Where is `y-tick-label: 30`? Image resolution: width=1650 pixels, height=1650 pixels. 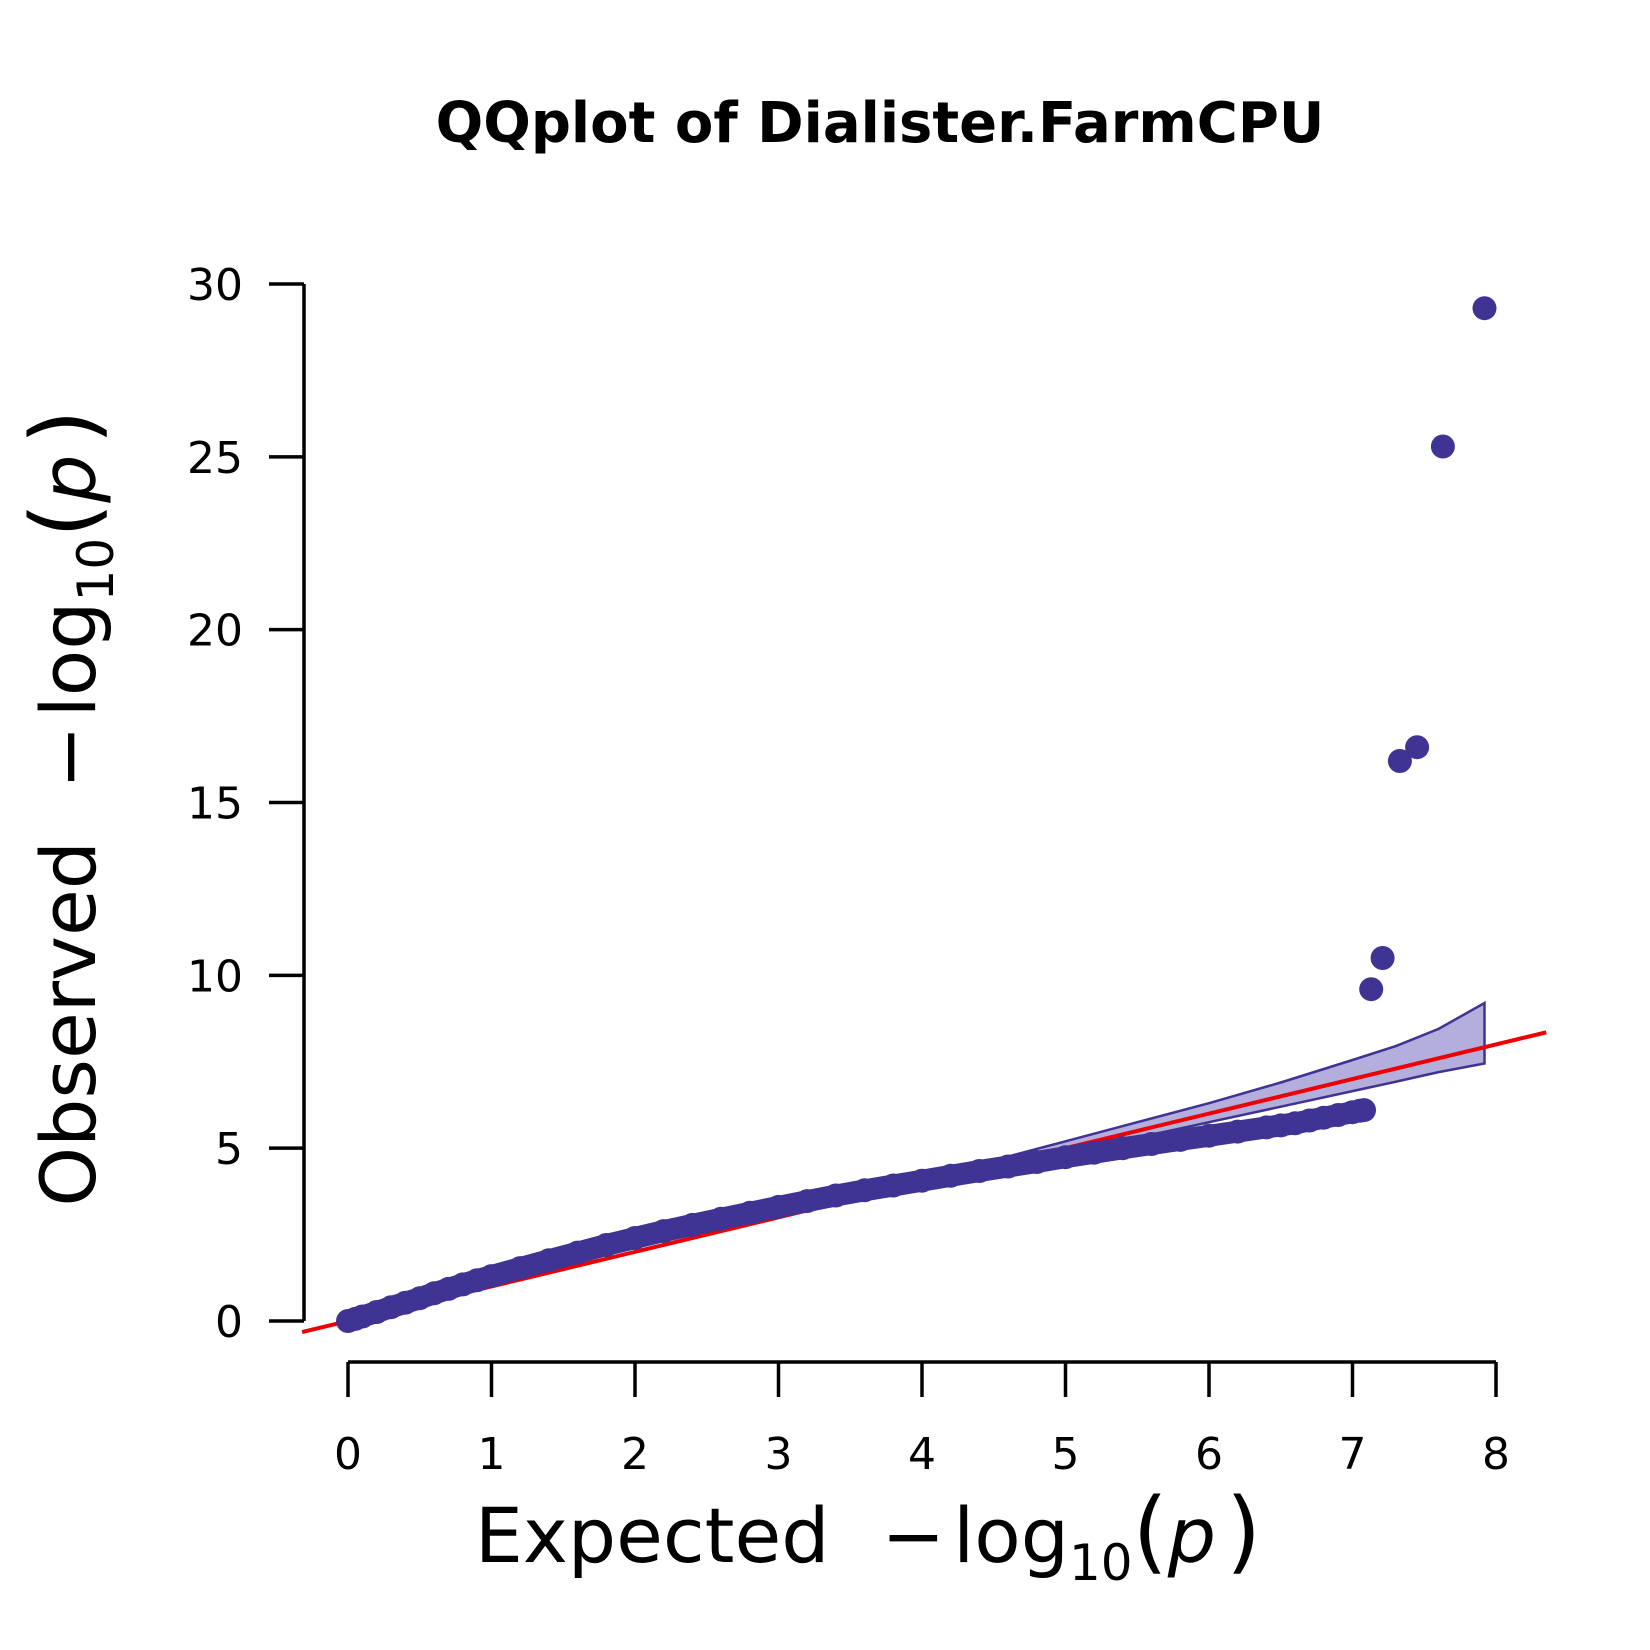
y-tick-label: 30 is located at coordinates (215, 285).